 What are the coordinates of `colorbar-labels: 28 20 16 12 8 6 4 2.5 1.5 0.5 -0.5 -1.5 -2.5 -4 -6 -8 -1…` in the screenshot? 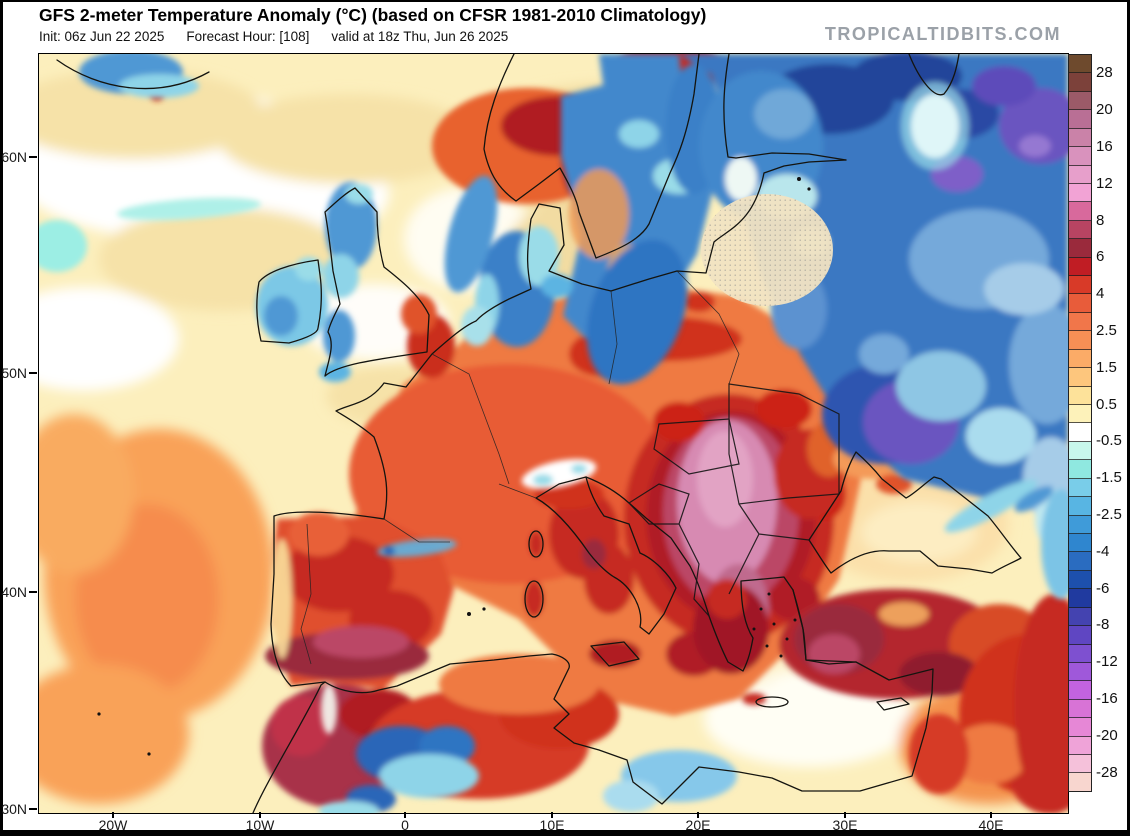 It's located at (1113, 422).